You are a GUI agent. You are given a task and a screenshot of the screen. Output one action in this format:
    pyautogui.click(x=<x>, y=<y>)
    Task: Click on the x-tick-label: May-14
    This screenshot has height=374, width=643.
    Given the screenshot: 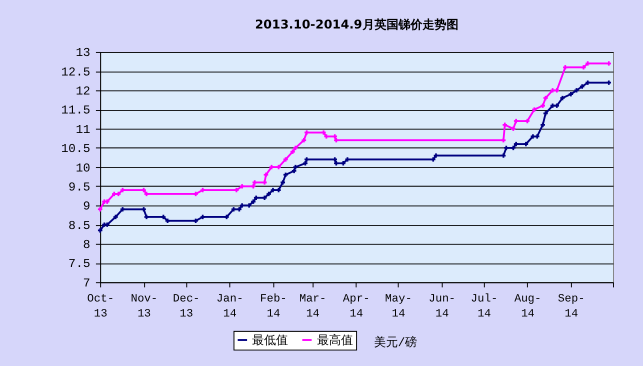 What is the action you would take?
    pyautogui.click(x=398, y=306)
    